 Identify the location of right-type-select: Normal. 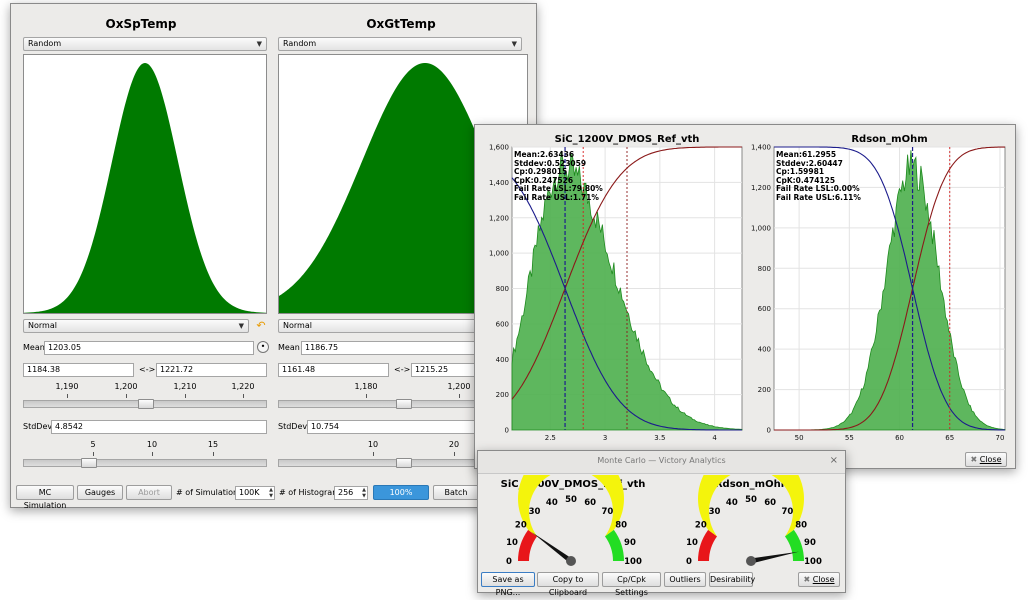
(403, 326).